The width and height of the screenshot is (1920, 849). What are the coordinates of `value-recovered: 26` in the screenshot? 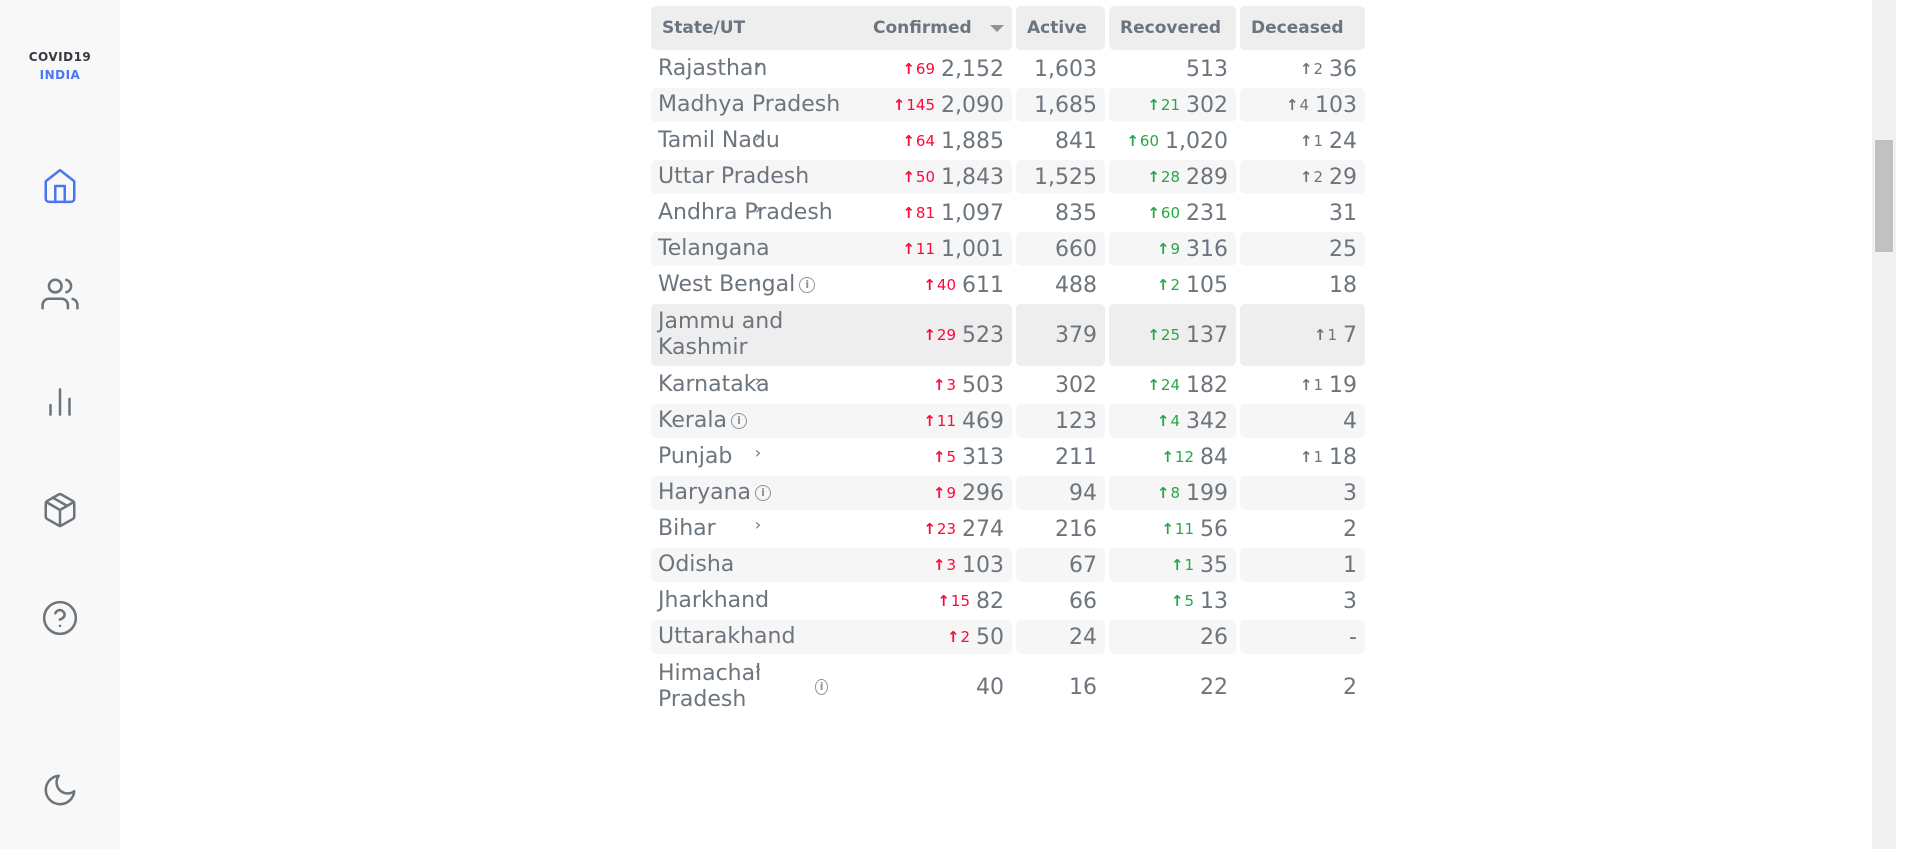 It's located at (1214, 637).